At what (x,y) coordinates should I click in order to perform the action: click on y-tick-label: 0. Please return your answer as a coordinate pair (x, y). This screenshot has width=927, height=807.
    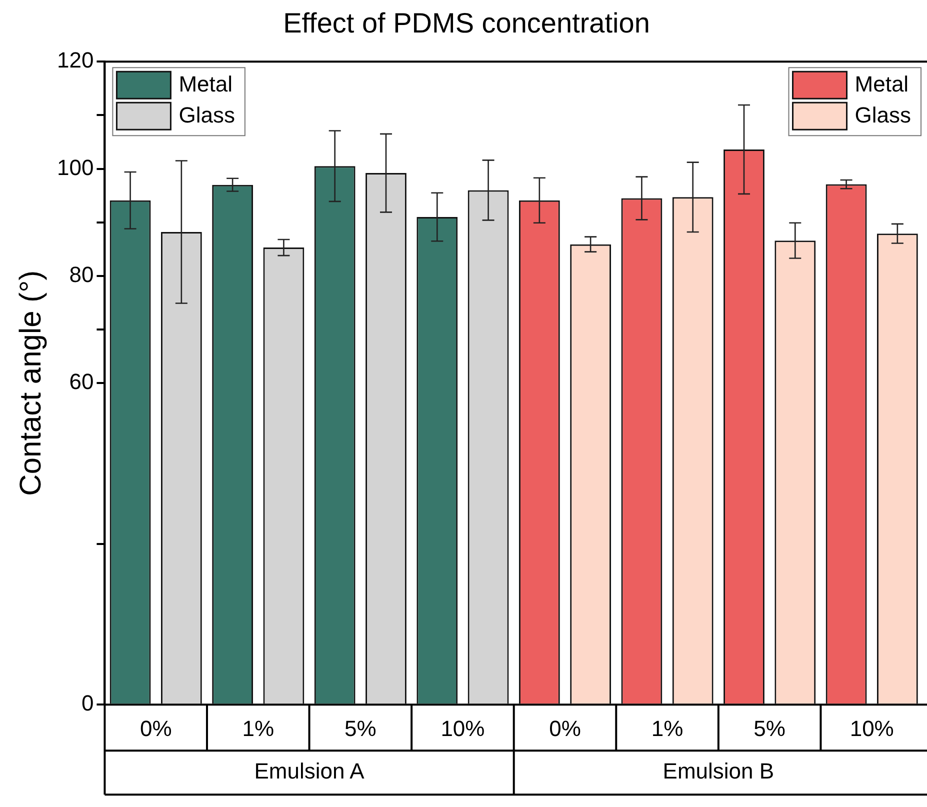
    Looking at the image, I should click on (87, 703).